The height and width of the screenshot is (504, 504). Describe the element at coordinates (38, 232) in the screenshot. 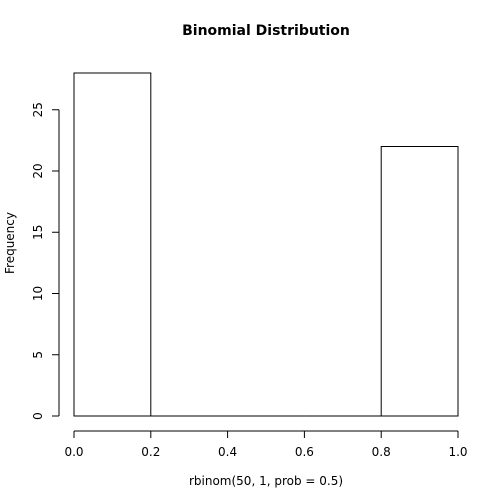

I see `y-tick-label: 15` at that location.